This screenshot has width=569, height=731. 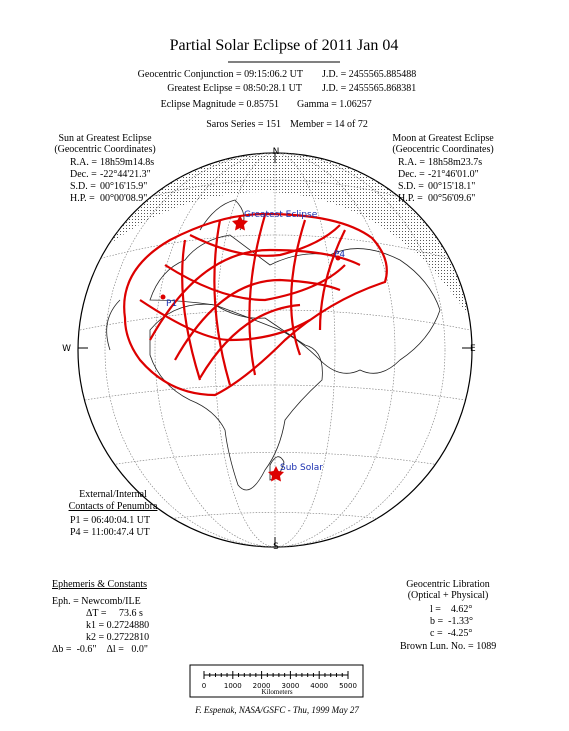 I want to click on scale-unit: Kilometers, so click(x=276, y=692).